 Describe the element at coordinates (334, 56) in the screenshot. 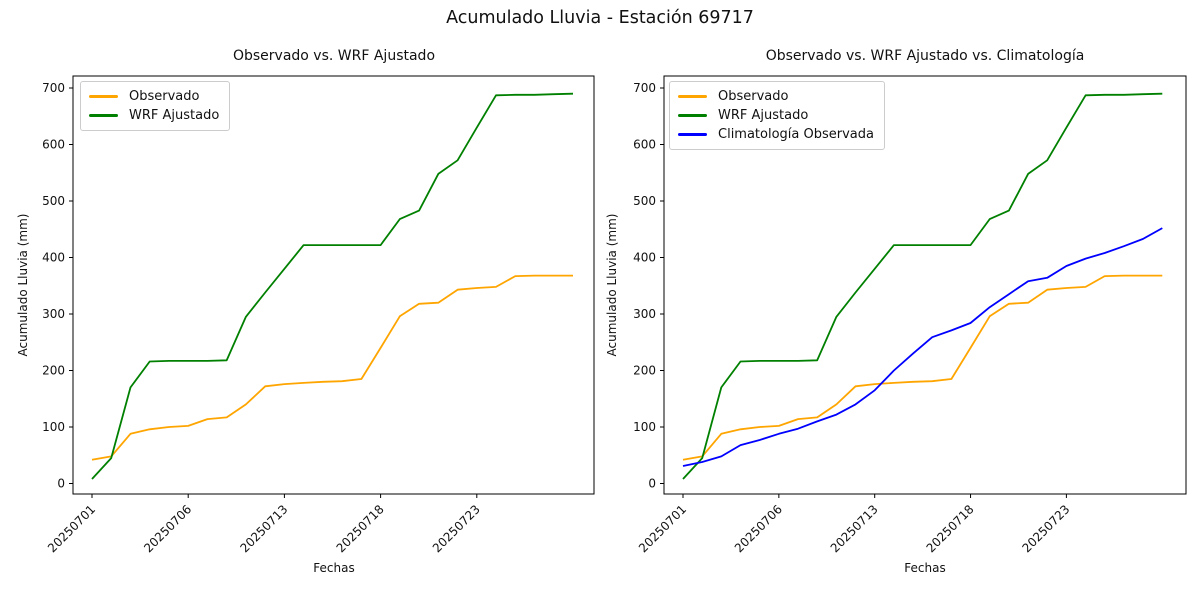

I see `subplot1-title: Observado vs. WRF Ajustado` at that location.